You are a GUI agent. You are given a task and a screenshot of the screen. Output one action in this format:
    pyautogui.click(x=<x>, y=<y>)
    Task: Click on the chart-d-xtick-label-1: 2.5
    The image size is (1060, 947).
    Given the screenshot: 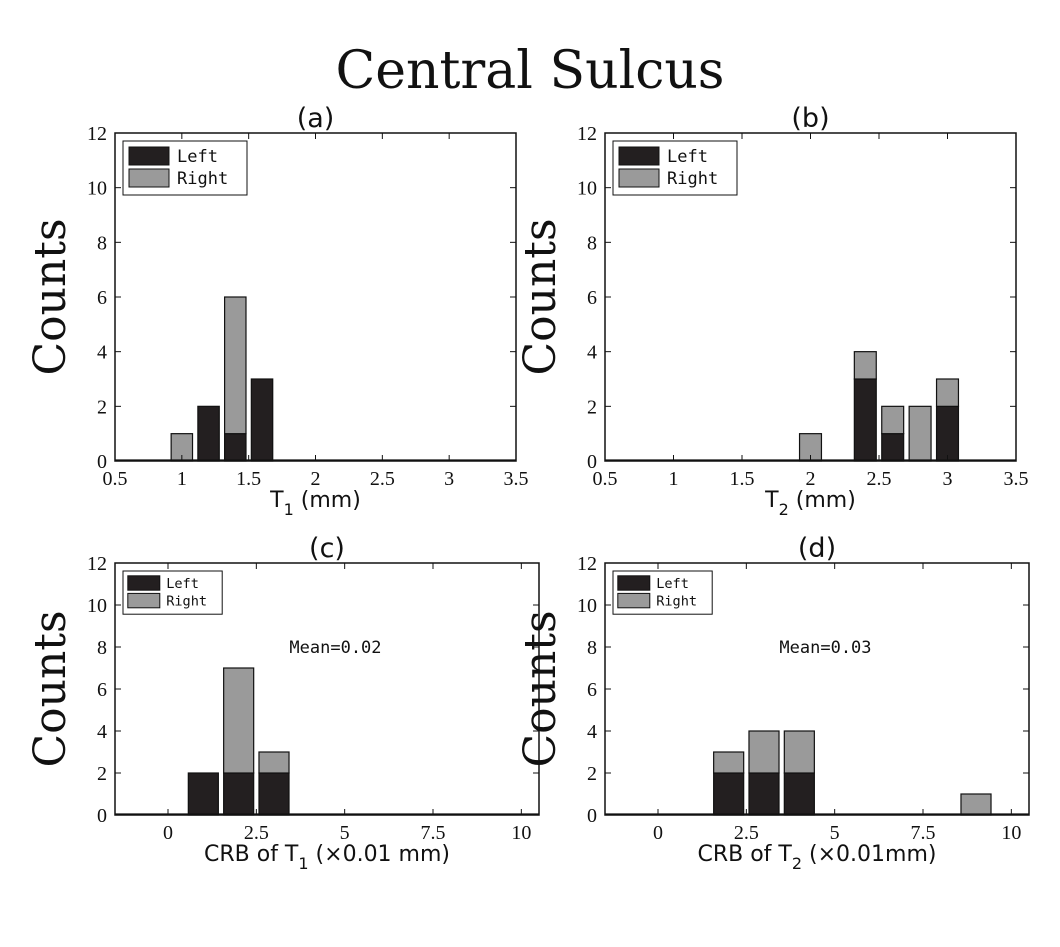 What is the action you would take?
    pyautogui.click(x=746, y=833)
    